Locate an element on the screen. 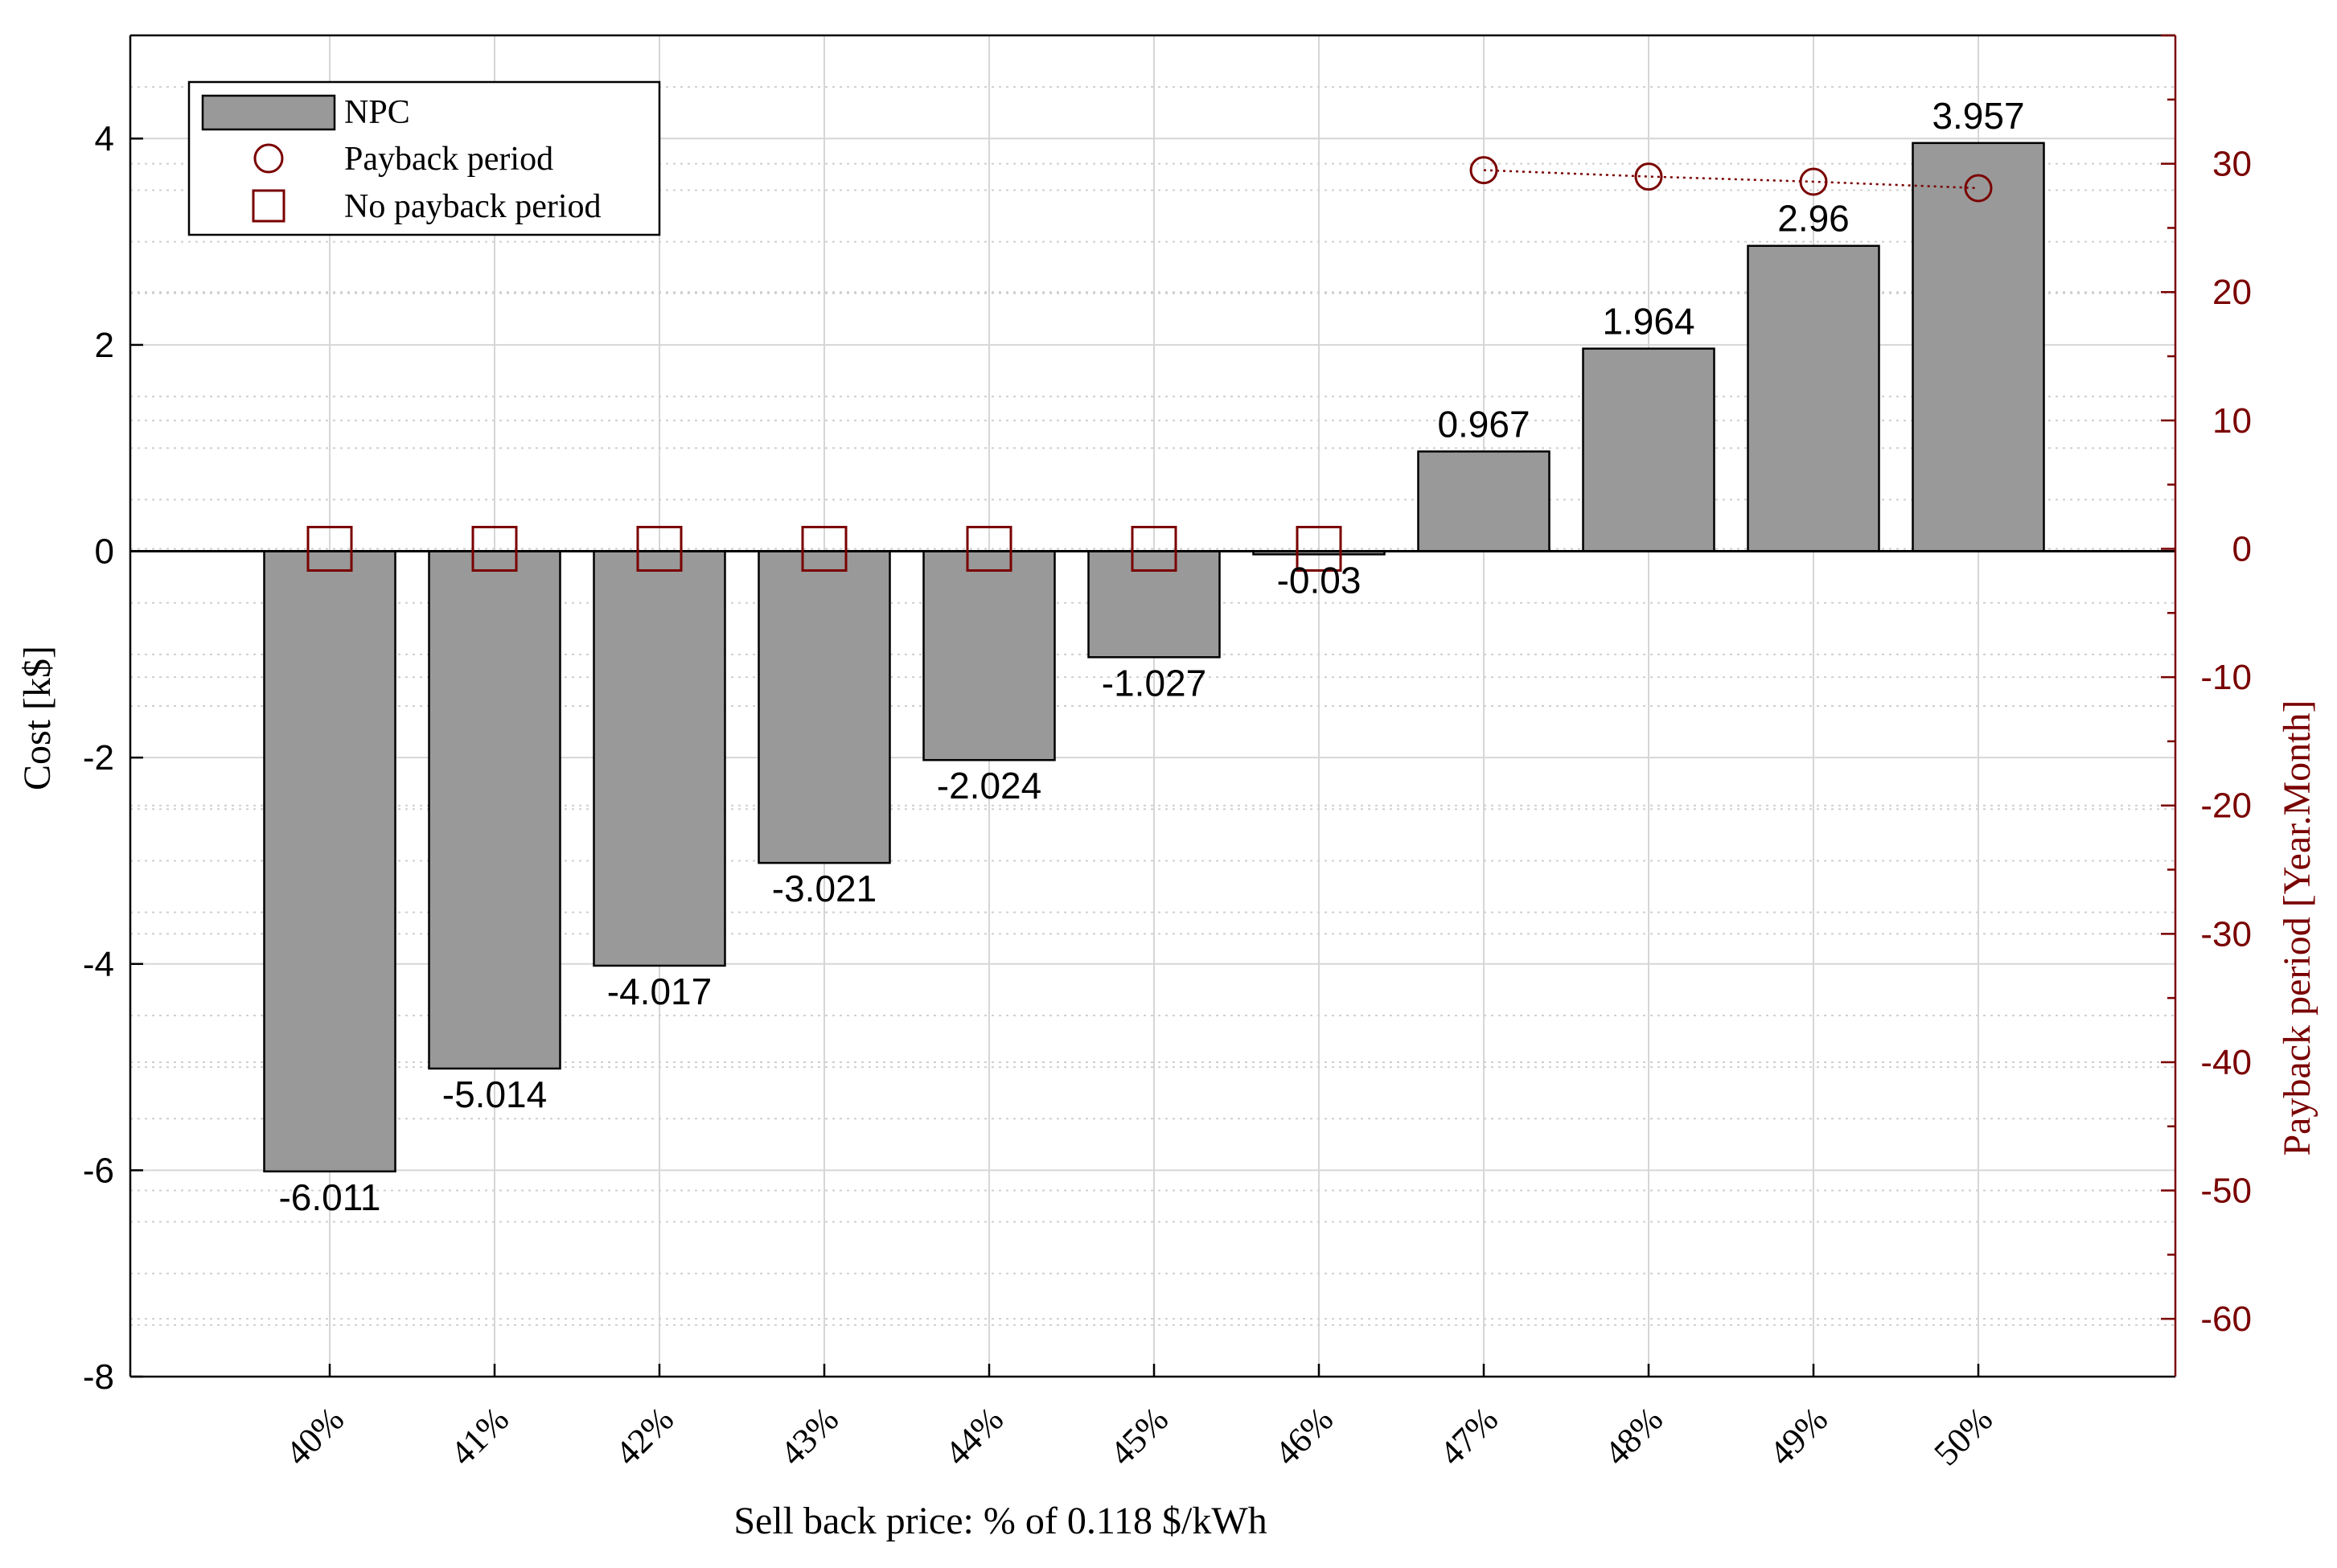  payback-point-50% is located at coordinates (1979, 188).